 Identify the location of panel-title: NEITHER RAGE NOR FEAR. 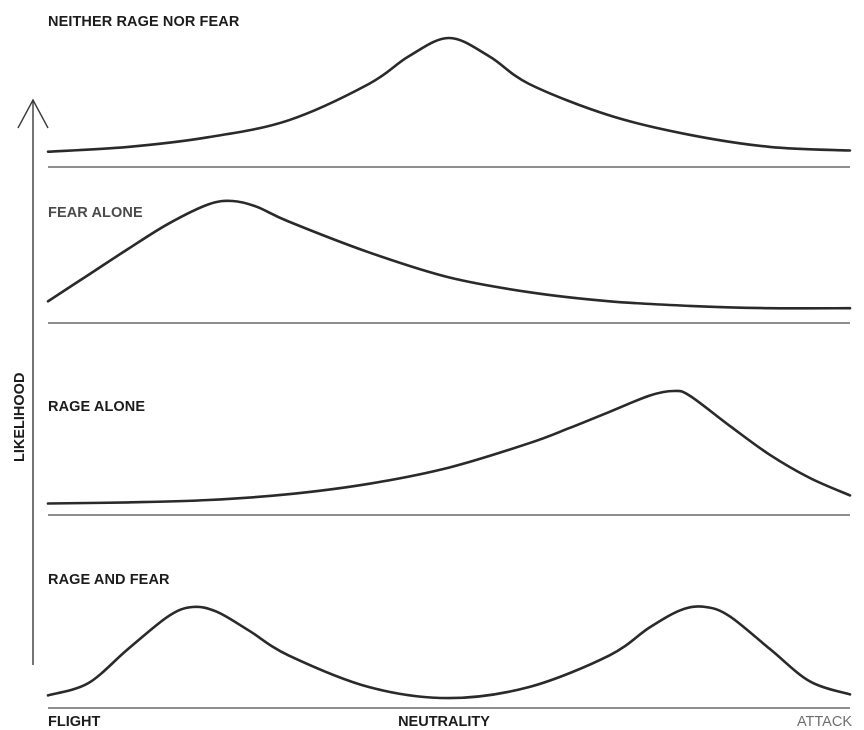
(144, 22).